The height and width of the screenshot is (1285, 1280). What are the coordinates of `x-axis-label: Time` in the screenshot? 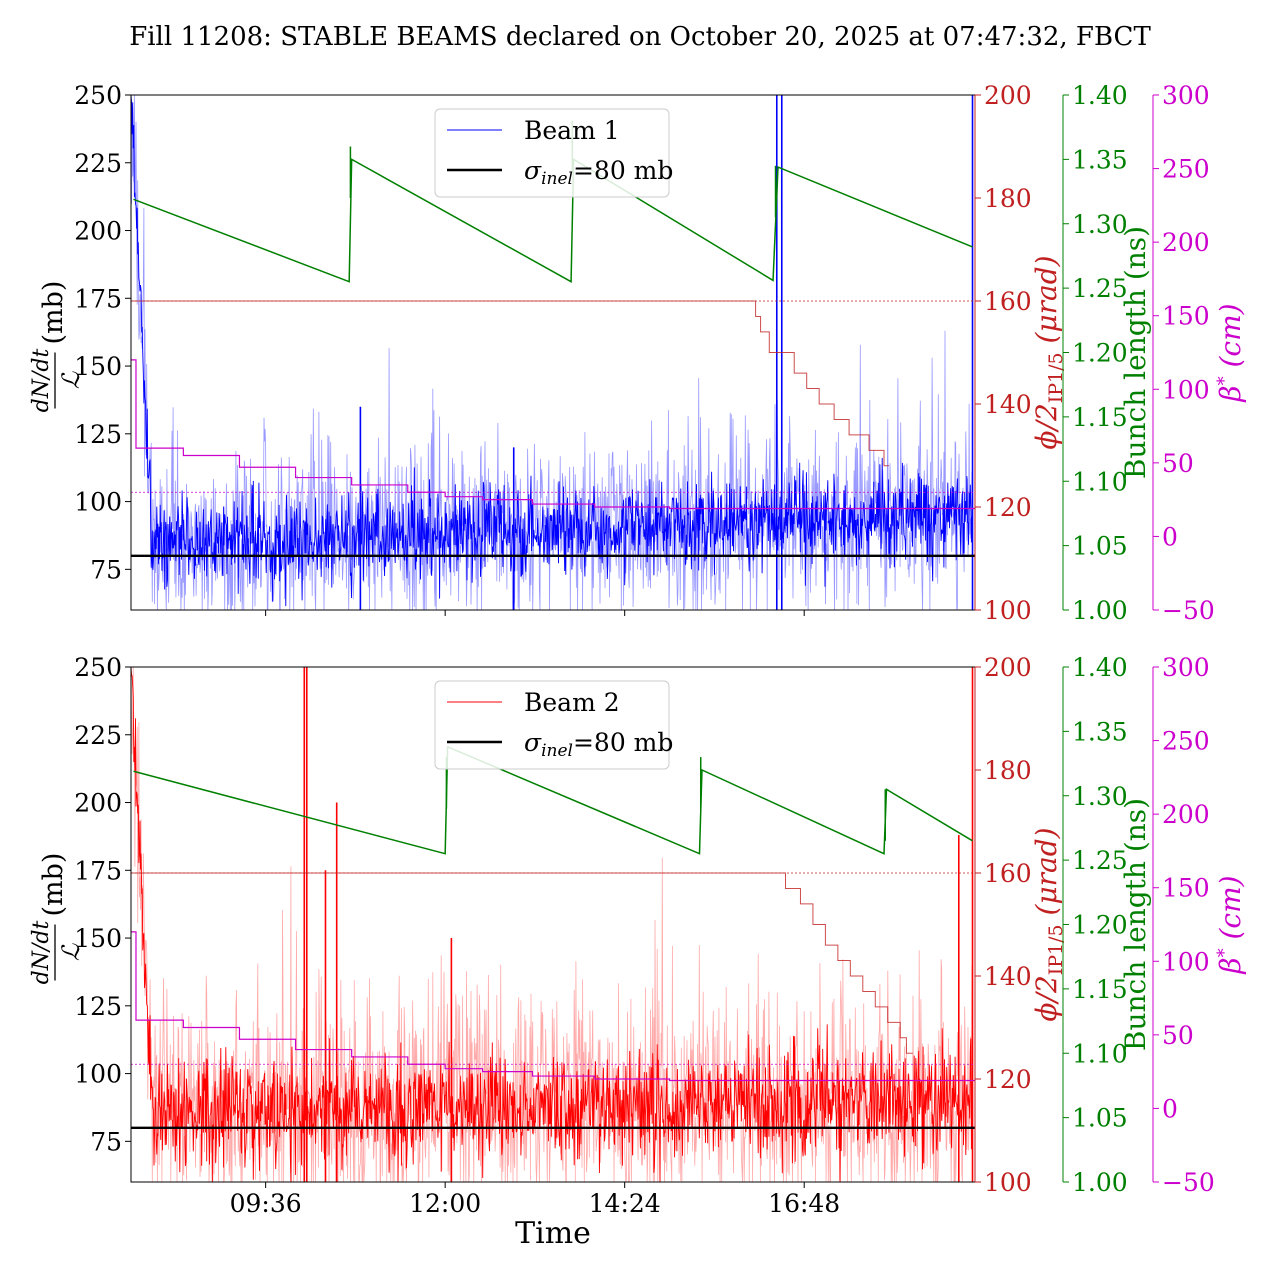 It's located at (553, 1233).